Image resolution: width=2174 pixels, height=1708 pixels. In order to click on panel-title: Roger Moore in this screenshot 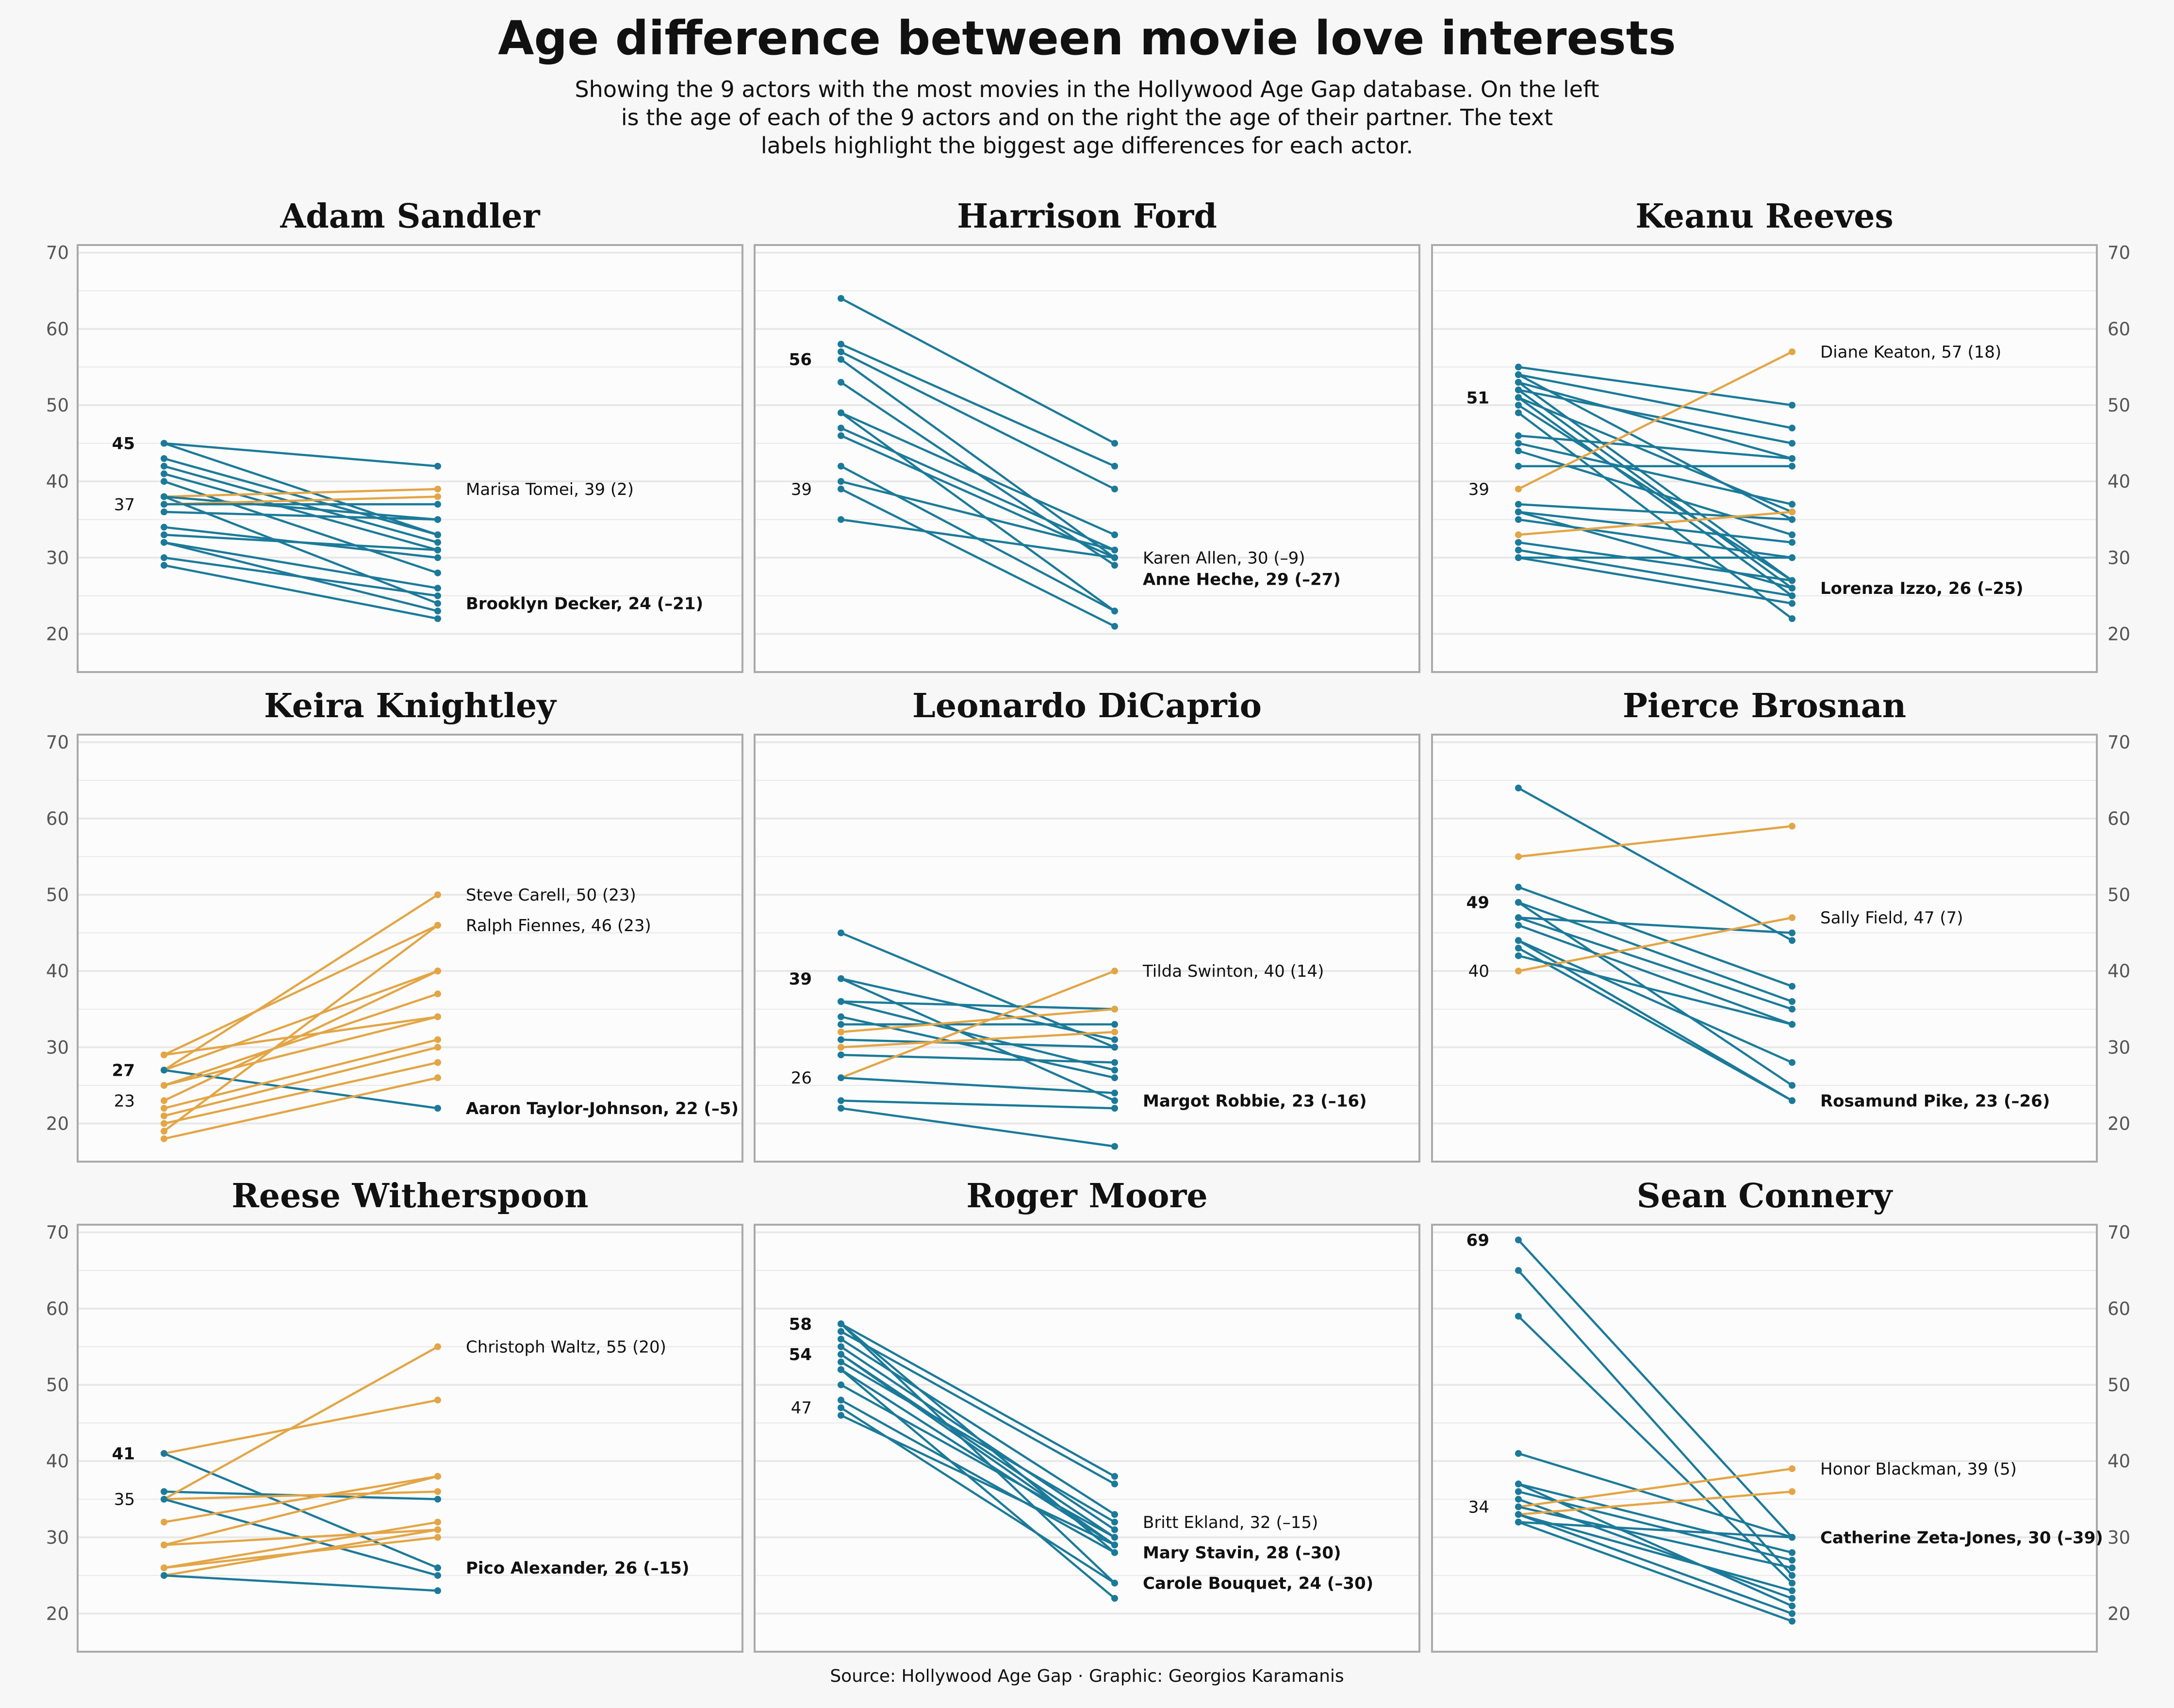, I will do `click(1086, 1196)`.